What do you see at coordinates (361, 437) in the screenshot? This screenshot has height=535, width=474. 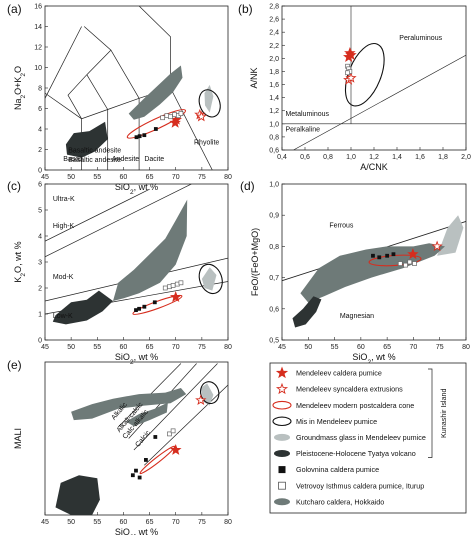 I see `legend-item-label: Groundmass glass in Mendeleev pumice` at bounding box center [361, 437].